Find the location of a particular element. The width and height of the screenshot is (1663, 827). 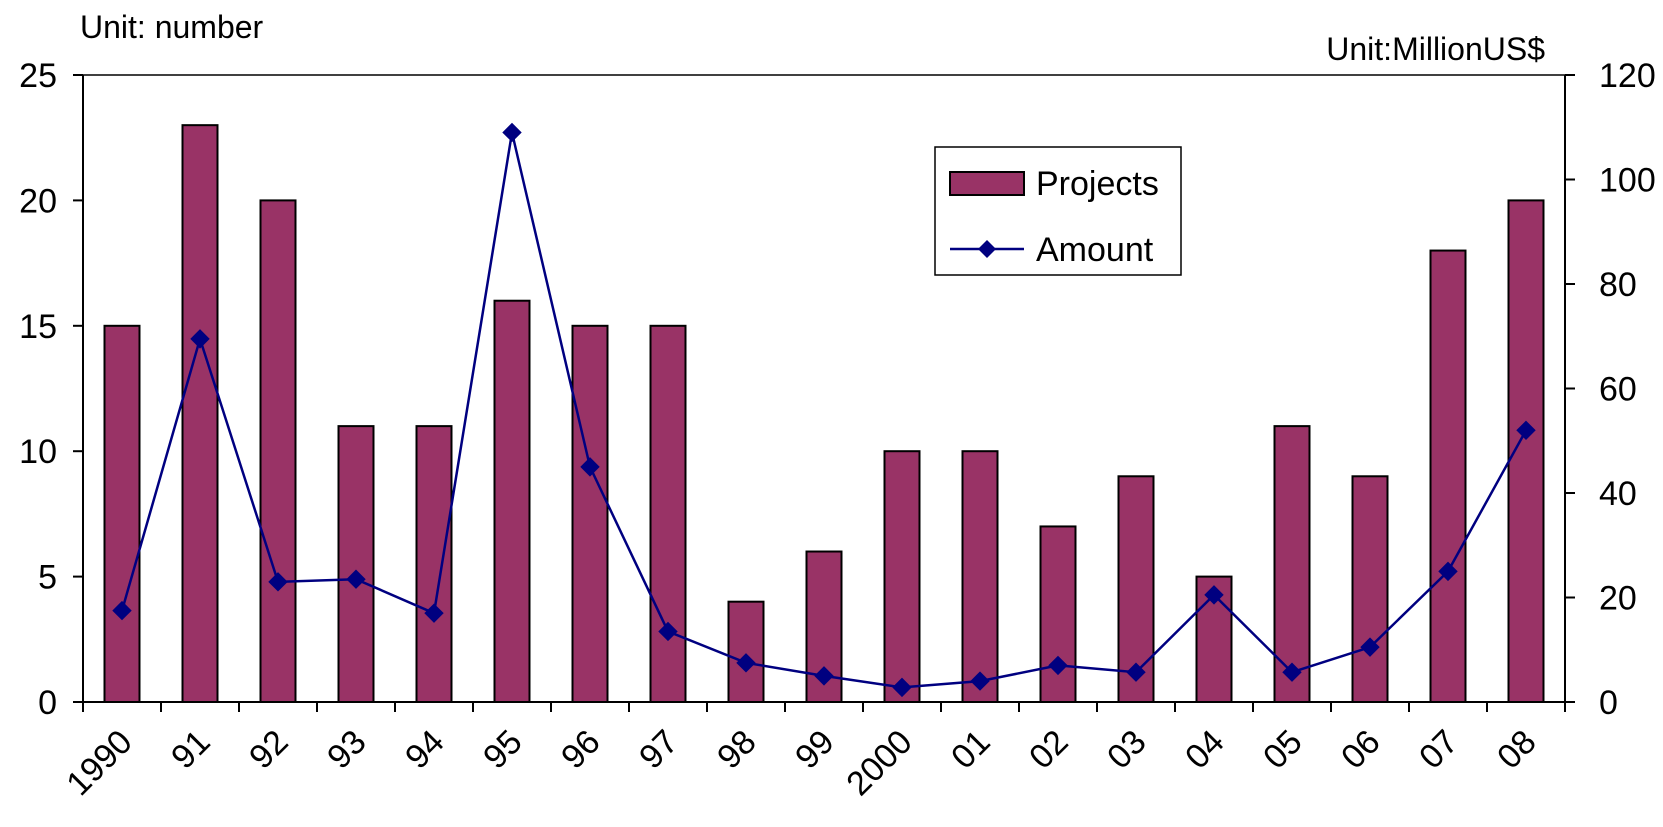

x-tick-label: 96 is located at coordinates (581, 750).